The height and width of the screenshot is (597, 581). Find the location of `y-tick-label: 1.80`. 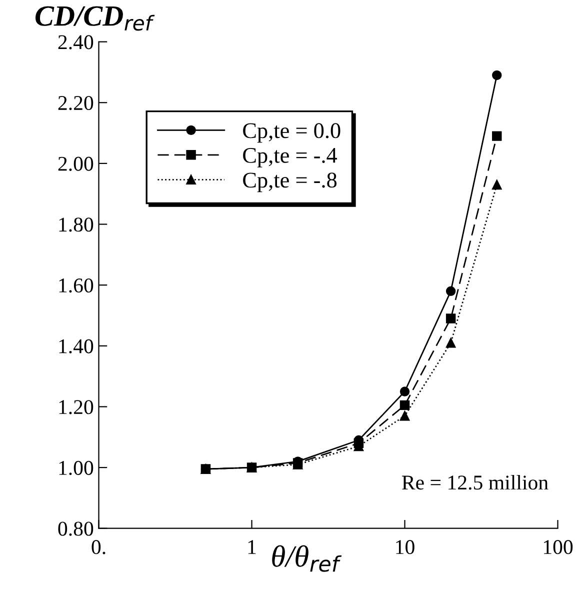

y-tick-label: 1.80 is located at coordinates (76, 225).